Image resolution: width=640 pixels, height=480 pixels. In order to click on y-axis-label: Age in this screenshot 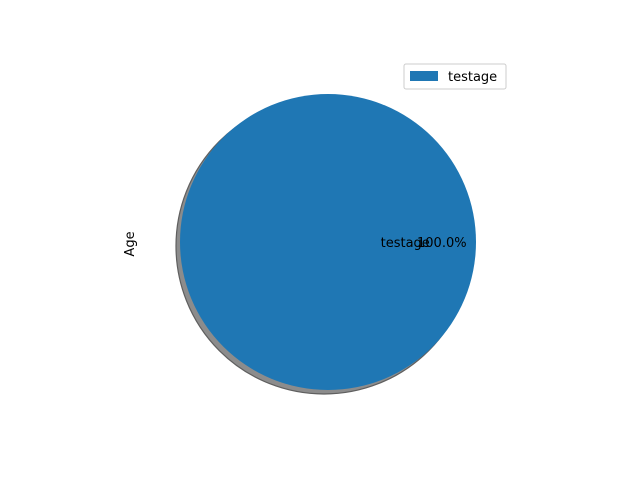, I will do `click(130, 243)`.